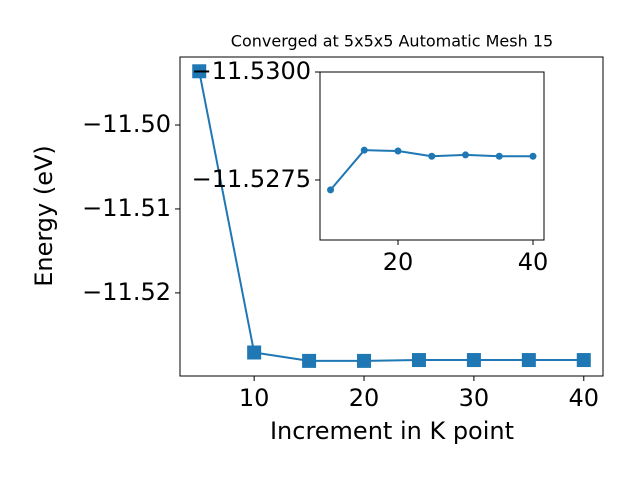 The height and width of the screenshot is (480, 640). What do you see at coordinates (126, 208) in the screenshot?
I see `y-tick-label: −11.51` at bounding box center [126, 208].